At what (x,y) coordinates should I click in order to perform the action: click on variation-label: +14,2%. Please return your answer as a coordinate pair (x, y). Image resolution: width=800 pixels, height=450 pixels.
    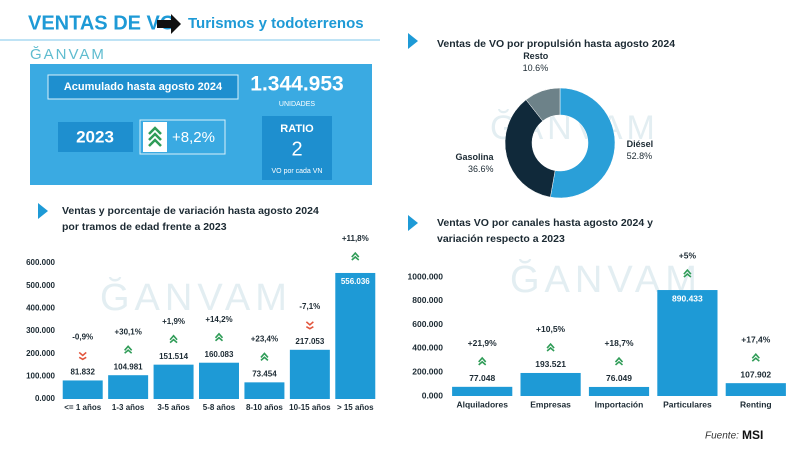
    Looking at the image, I should click on (218, 319).